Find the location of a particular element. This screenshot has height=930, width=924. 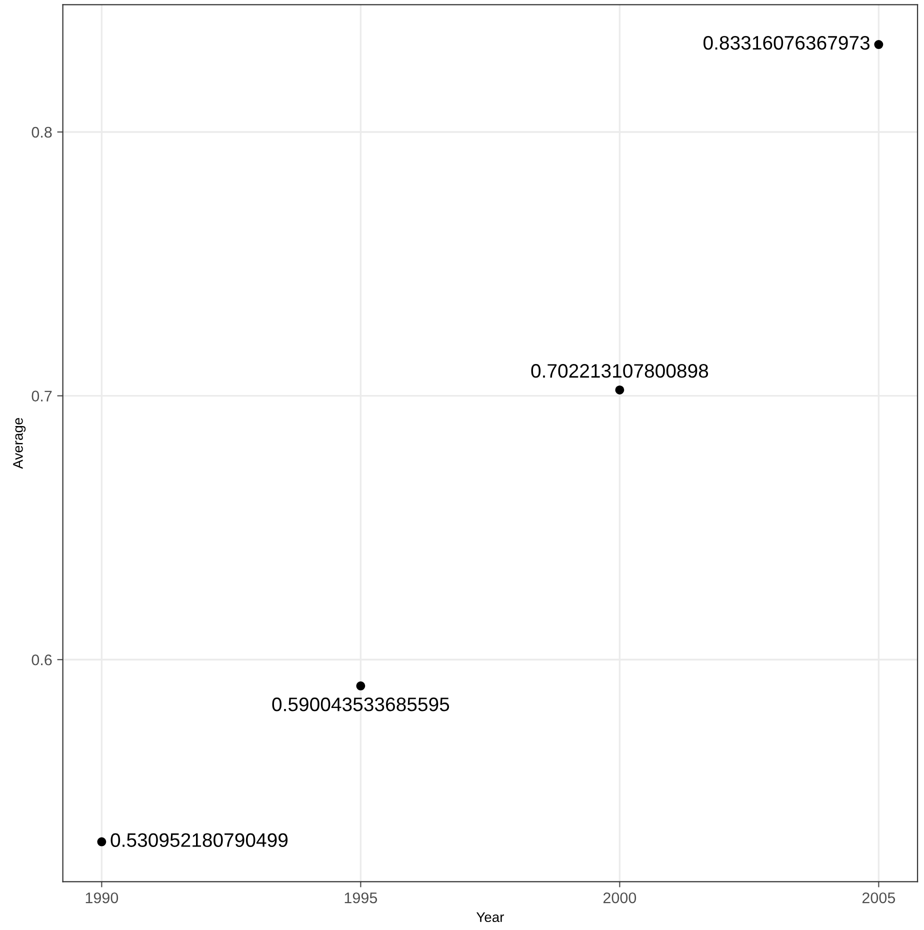

x-tick-label: 1990 is located at coordinates (102, 898).